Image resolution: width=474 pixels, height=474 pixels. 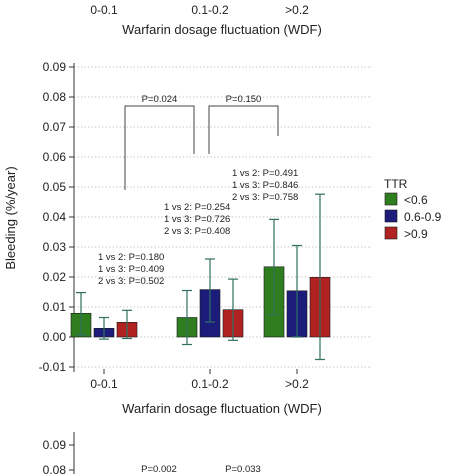 What do you see at coordinates (55, 307) in the screenshot?
I see `y-tick-label: 0.01` at bounding box center [55, 307].